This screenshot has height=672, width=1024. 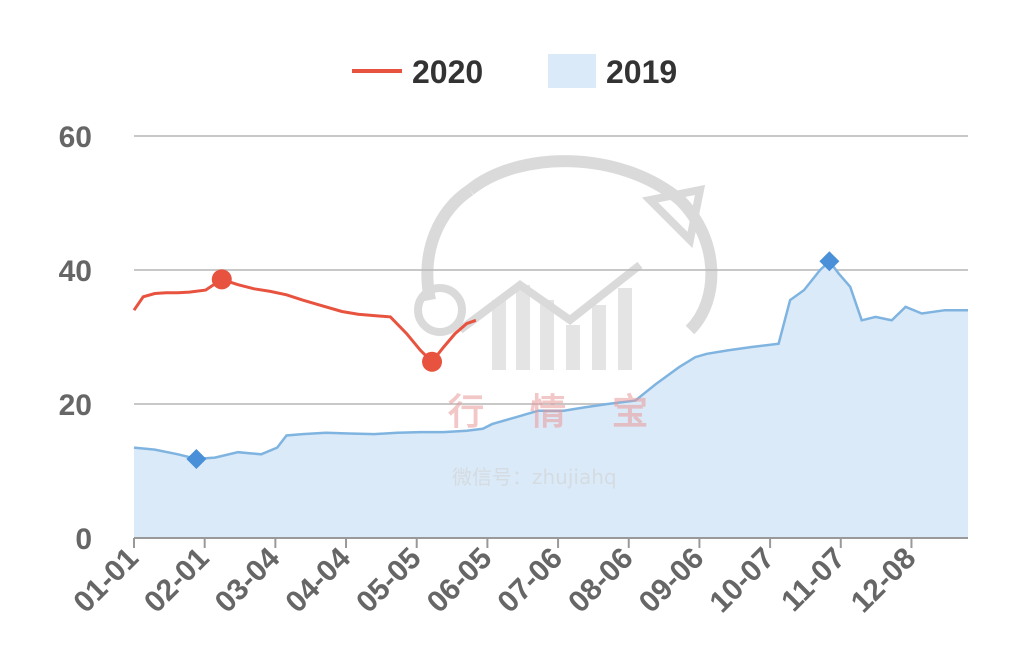 What do you see at coordinates (83, 539) in the screenshot?
I see `y-tick-label-0: 0` at bounding box center [83, 539].